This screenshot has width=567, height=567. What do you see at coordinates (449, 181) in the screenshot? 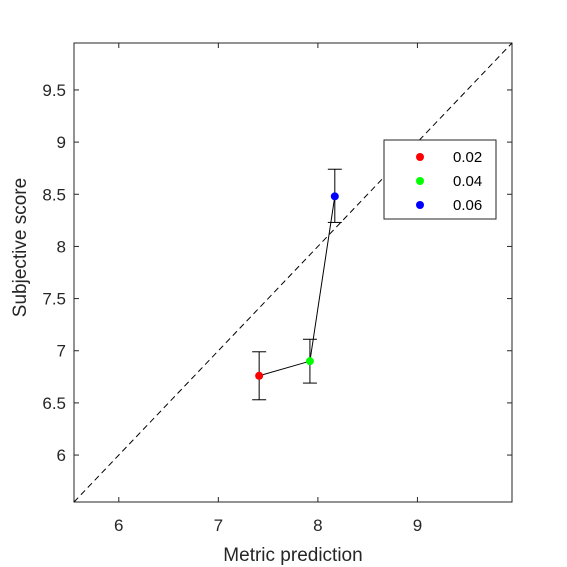
I see `legend-item: 0.04` at bounding box center [449, 181].